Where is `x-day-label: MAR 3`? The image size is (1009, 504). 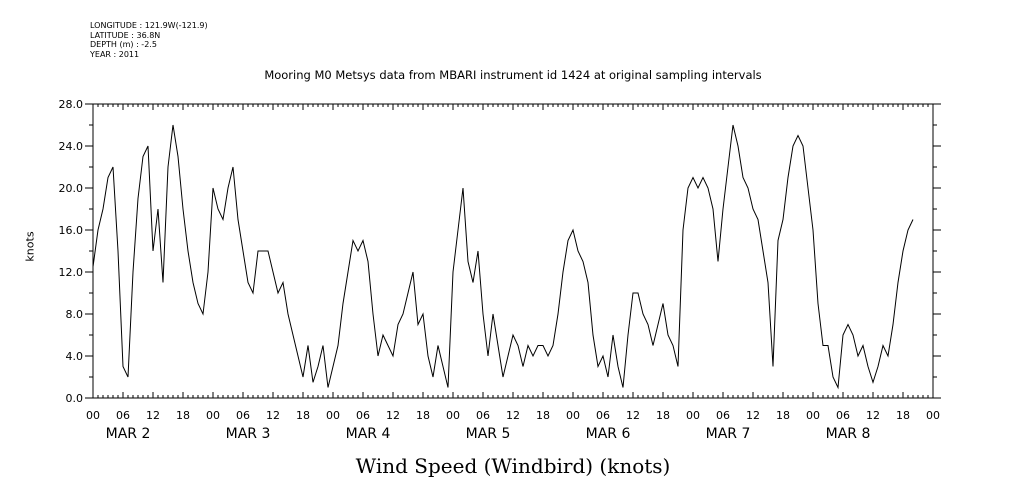 x-day-label: MAR 3 is located at coordinates (248, 434).